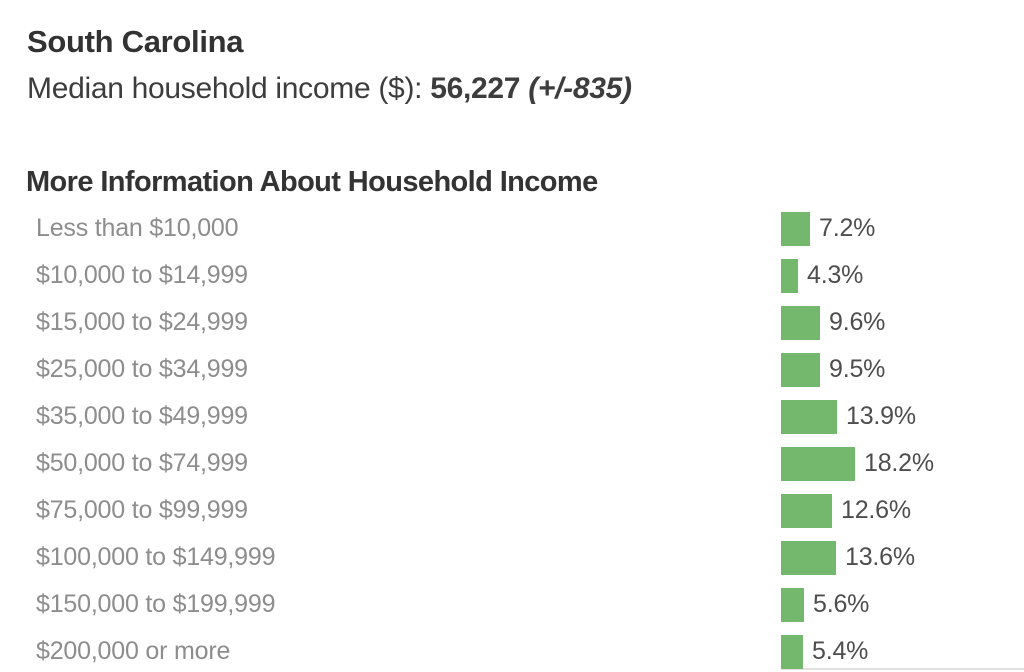 The image size is (1024, 672). I want to click on income-bracket-label: $100,000 to $149,999, so click(156, 557).